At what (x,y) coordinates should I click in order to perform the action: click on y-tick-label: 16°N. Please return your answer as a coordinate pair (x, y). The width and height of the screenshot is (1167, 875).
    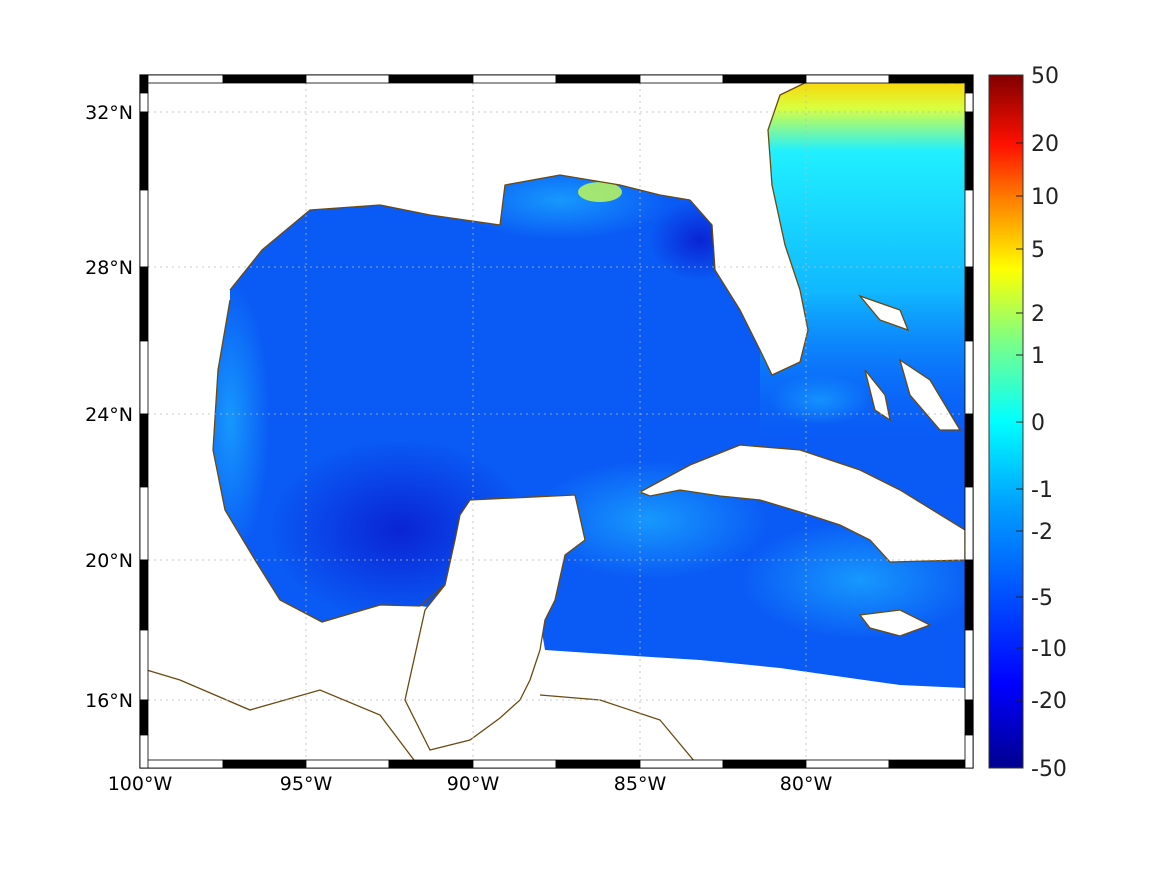
    Looking at the image, I should click on (109, 701).